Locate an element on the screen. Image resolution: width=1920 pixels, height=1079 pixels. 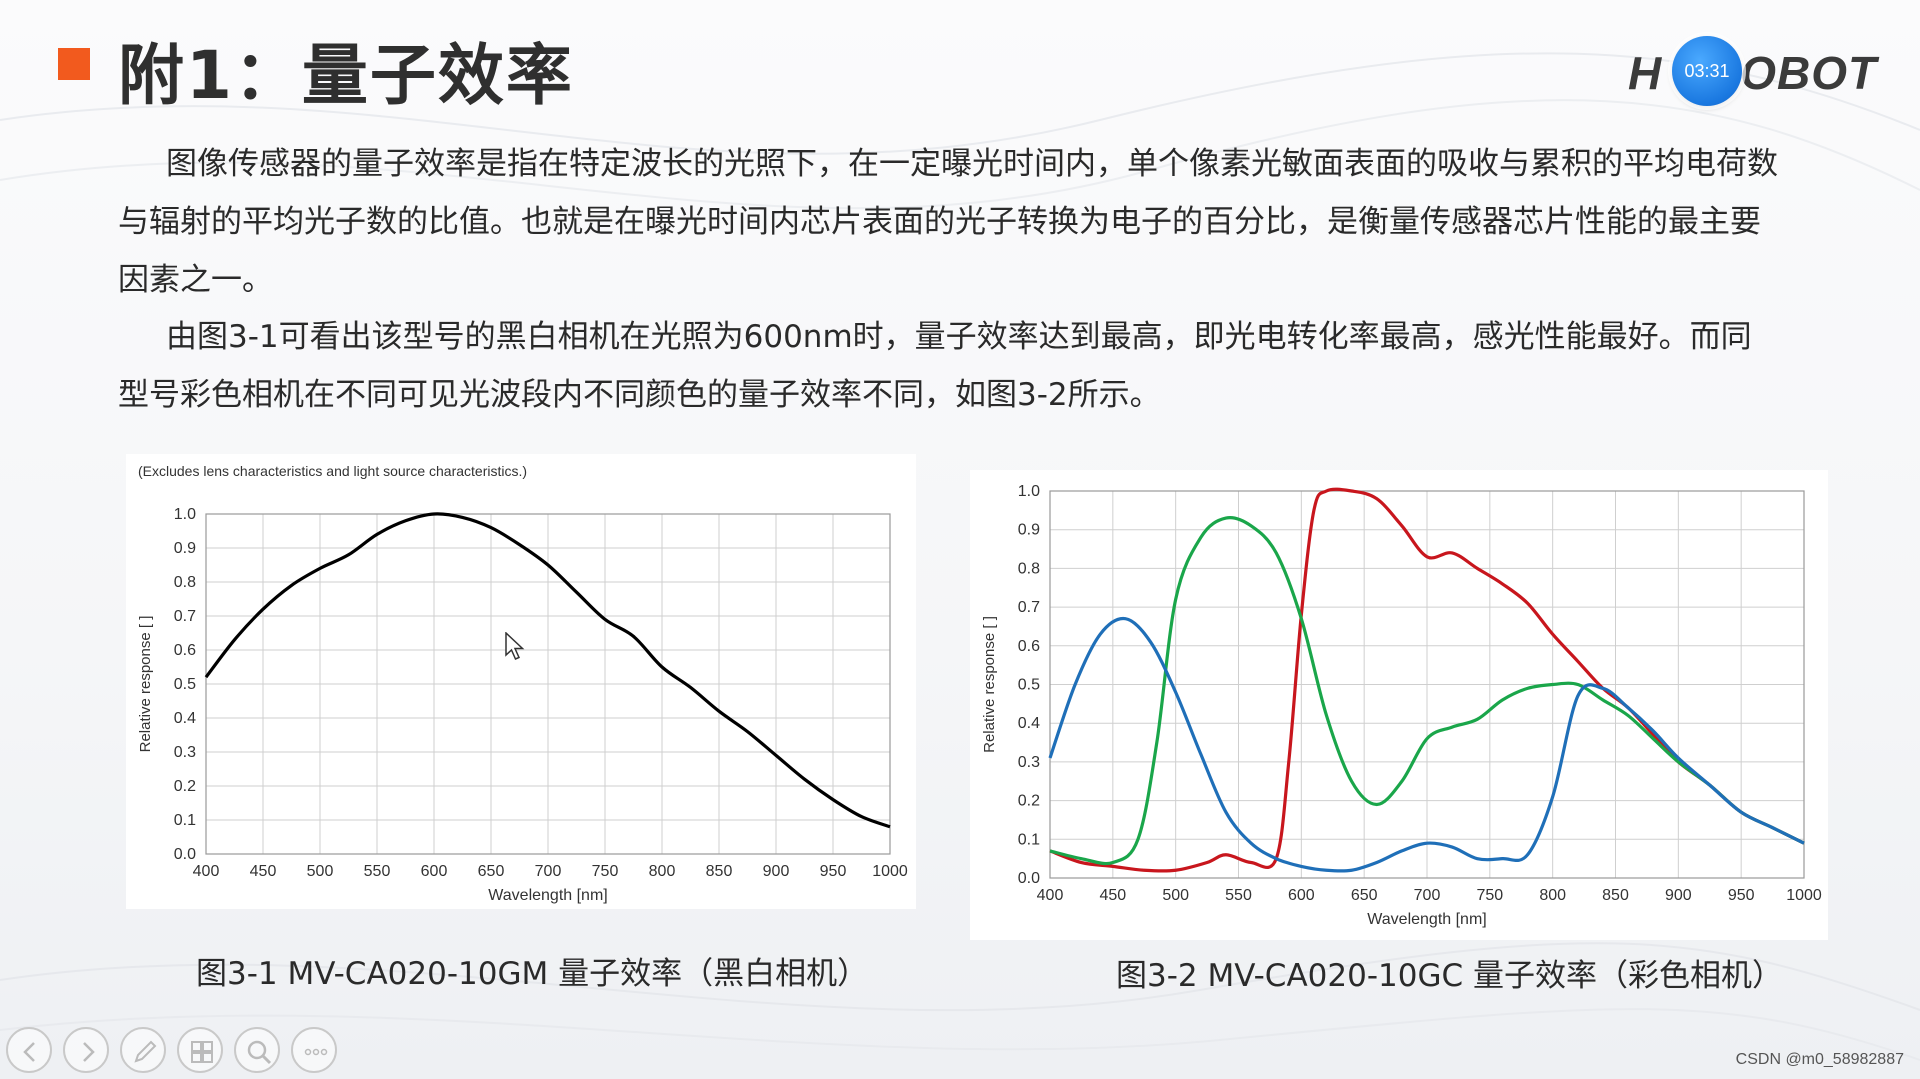
caption-color: 图3-2 MV-CA020-10GC 量子效率（彩色相机） is located at coordinates (1449, 976).